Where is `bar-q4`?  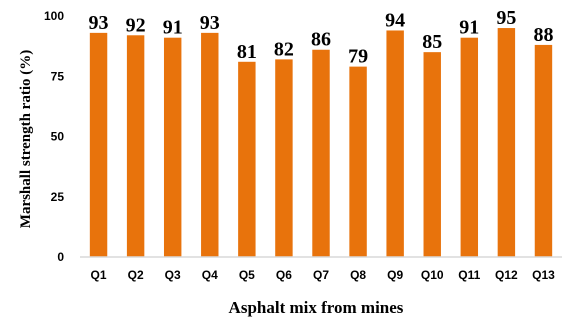 bar-q4 is located at coordinates (210, 145).